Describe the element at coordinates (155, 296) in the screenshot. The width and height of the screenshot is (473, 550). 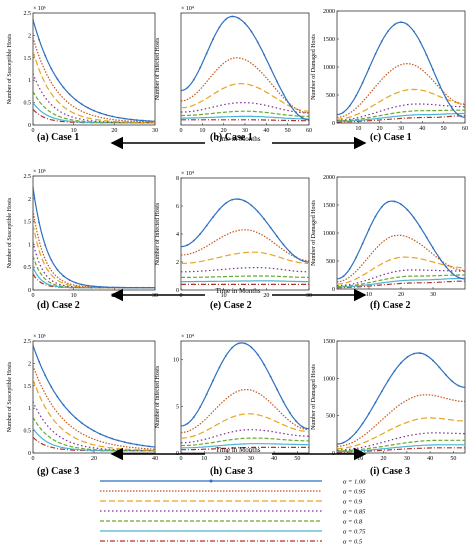
I see `x-tick-label: 30` at that location.